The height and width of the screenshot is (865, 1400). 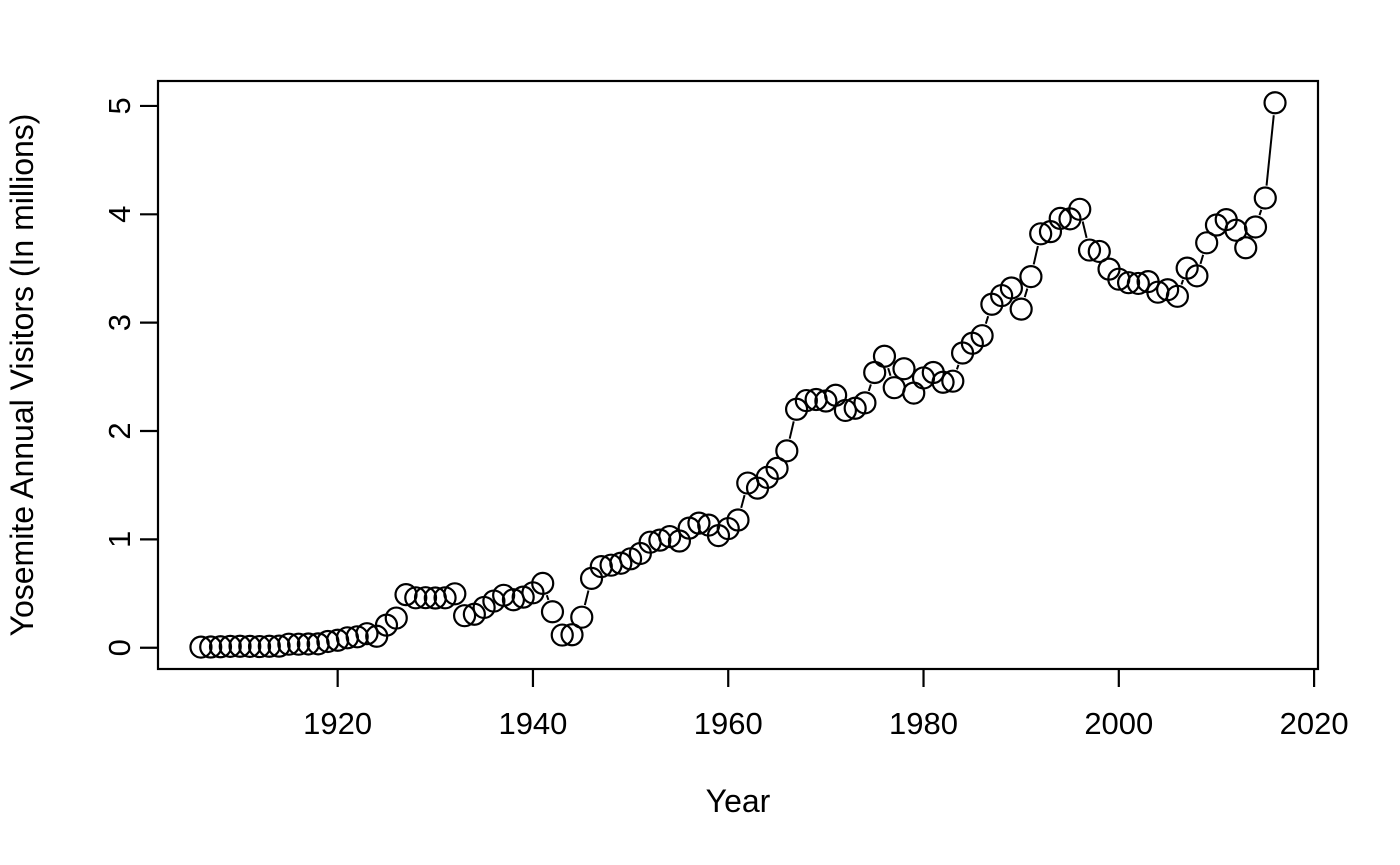 What do you see at coordinates (119, 322) in the screenshot?
I see `y-tick-label: 3` at bounding box center [119, 322].